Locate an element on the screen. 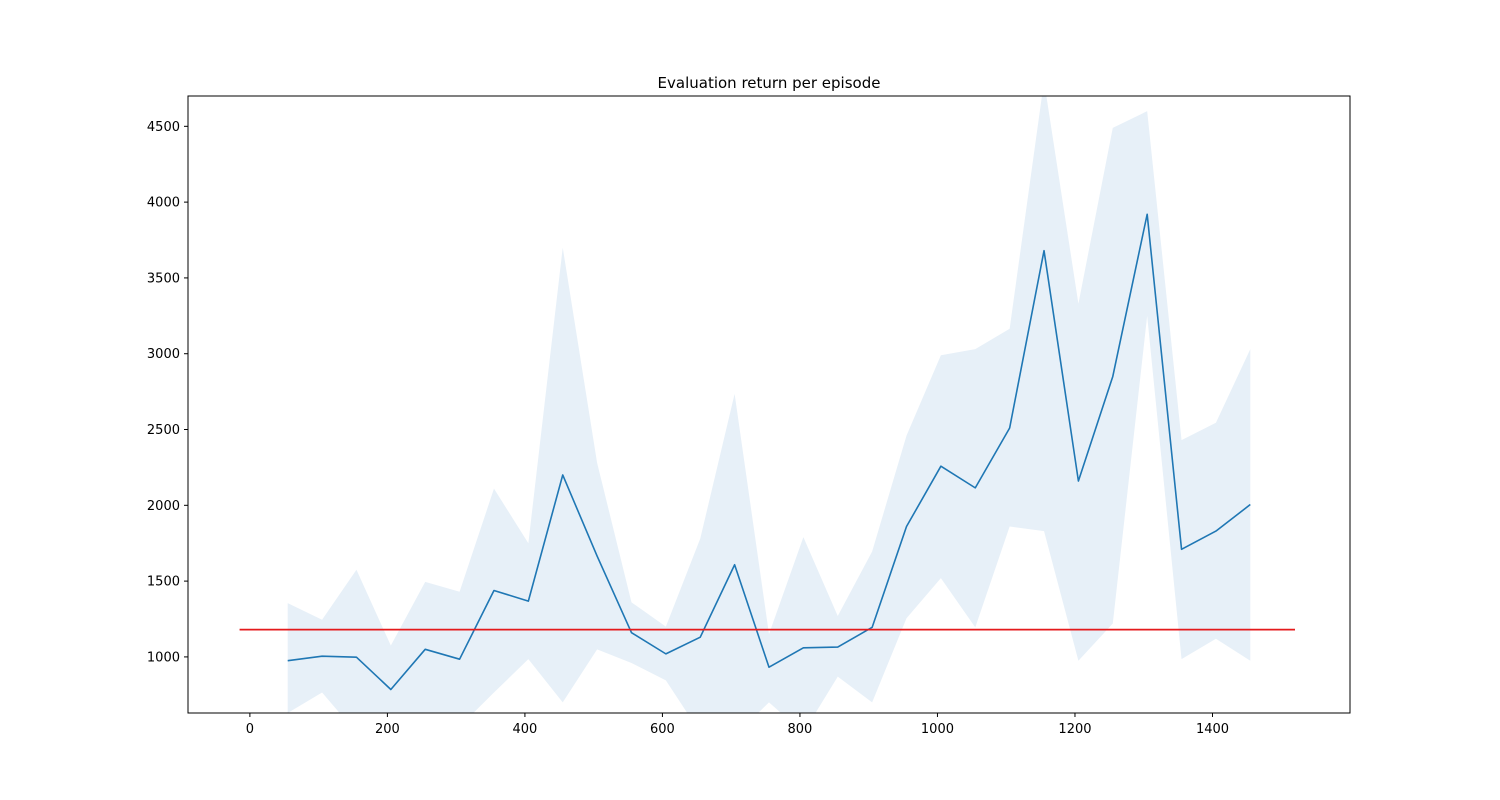 The image size is (1500, 800). y-tick-label: 2000 is located at coordinates (163, 506).